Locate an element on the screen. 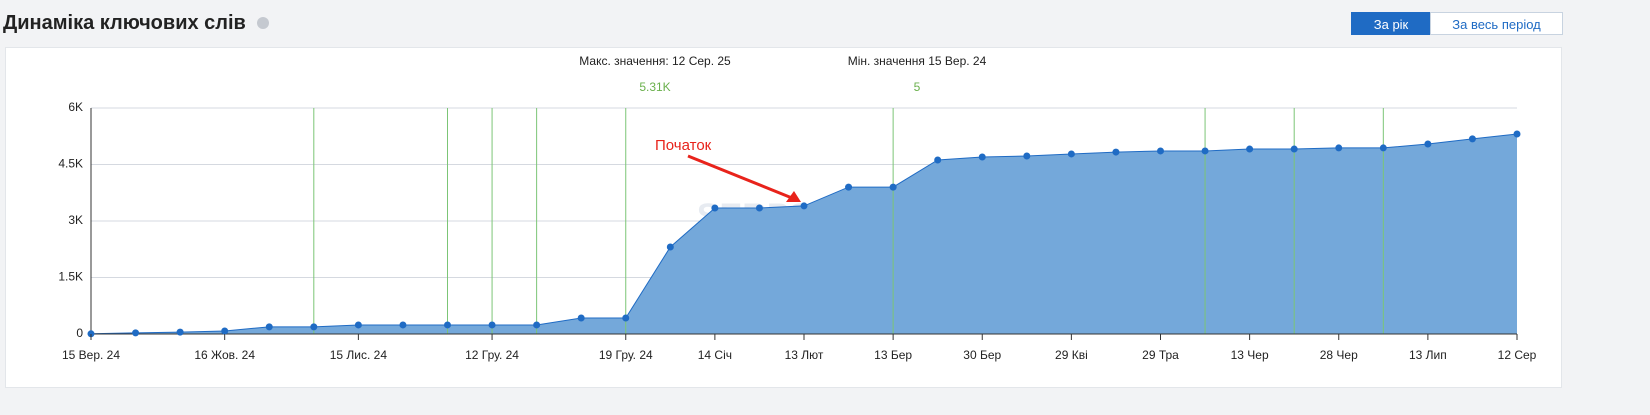 The width and height of the screenshot is (1650, 415). min-label: Мін. значення 15 Вер. 24 is located at coordinates (917, 61).